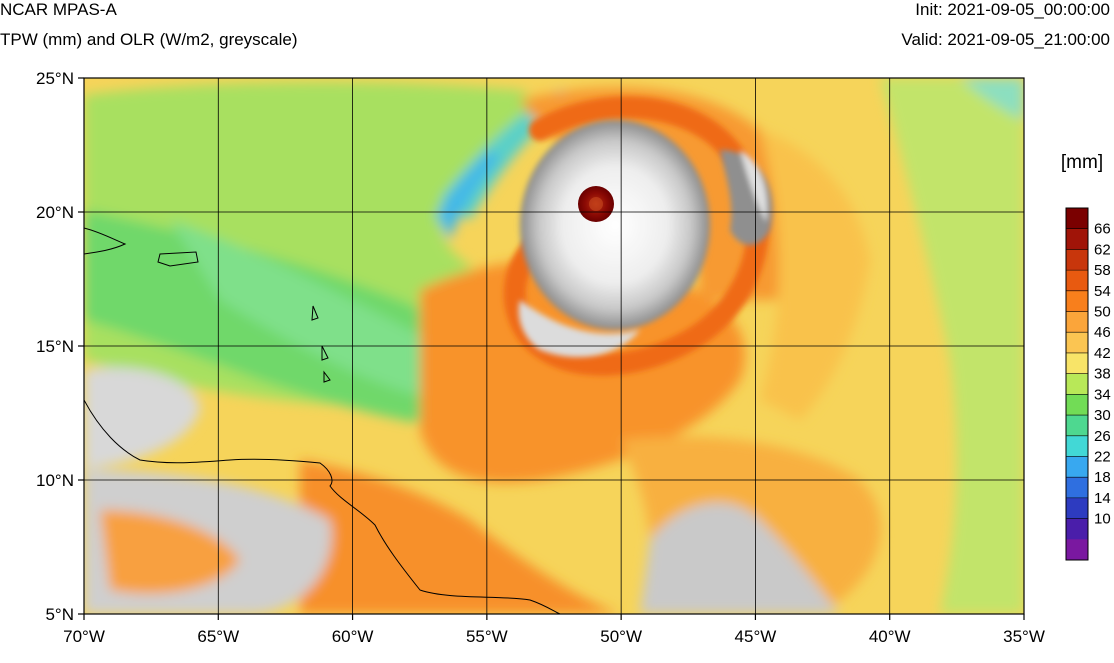 This screenshot has height=663, width=1114. I want to click on colorbar-level-label: 18, so click(1102, 477).